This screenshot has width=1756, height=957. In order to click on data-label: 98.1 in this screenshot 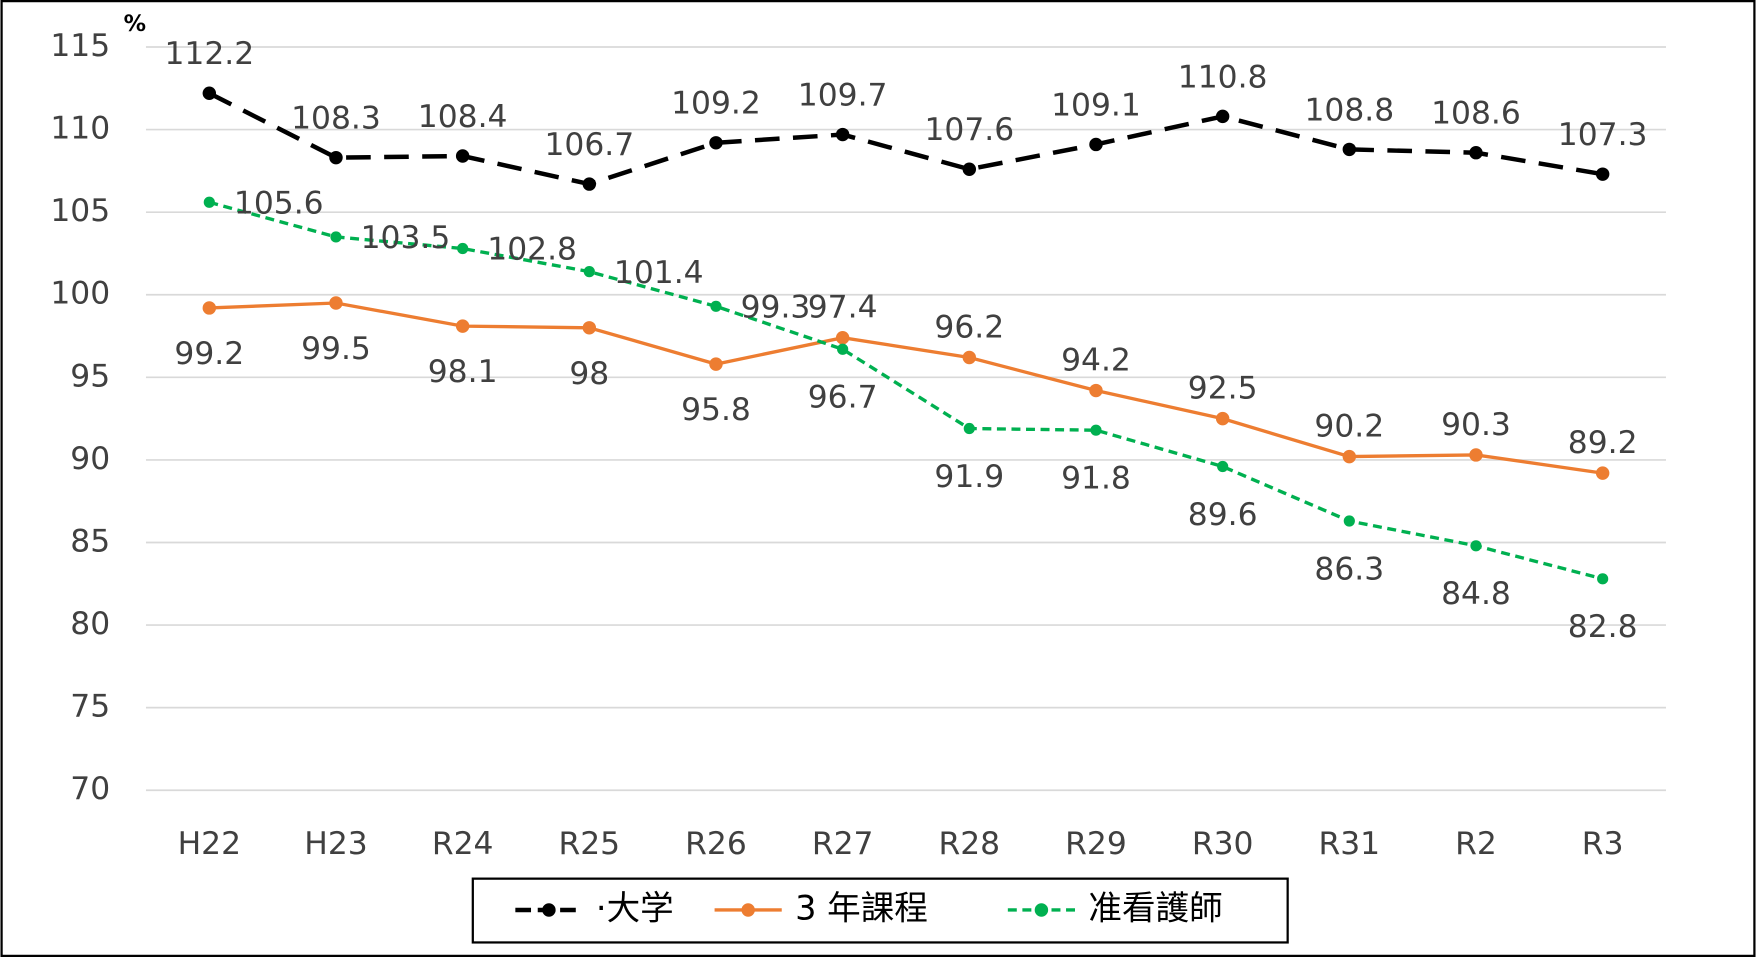, I will do `click(463, 372)`.